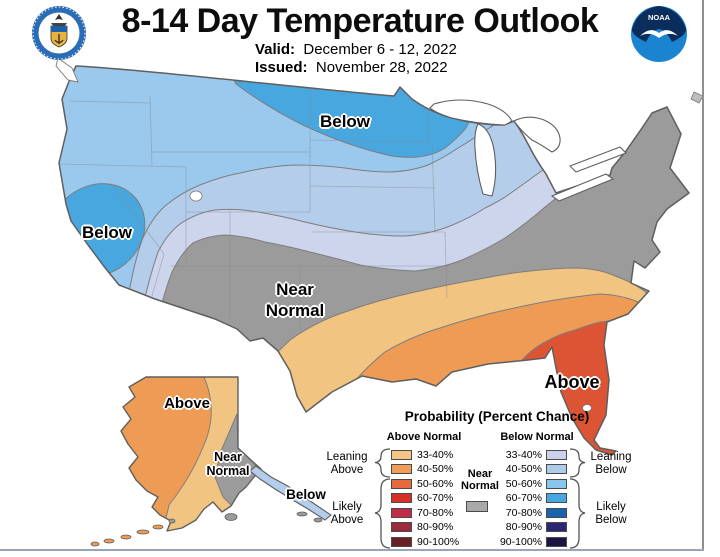 This screenshot has height=557, width=720. I want to click on legend-pct-above-70-80: 70-80%, so click(435, 513).